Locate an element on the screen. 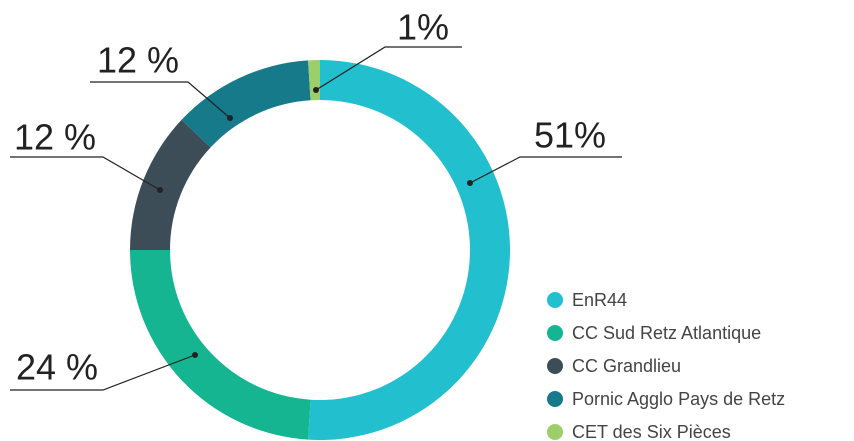 The height and width of the screenshot is (441, 854). legend-label: Pornic Agglo Pays de Retz is located at coordinates (678, 399).